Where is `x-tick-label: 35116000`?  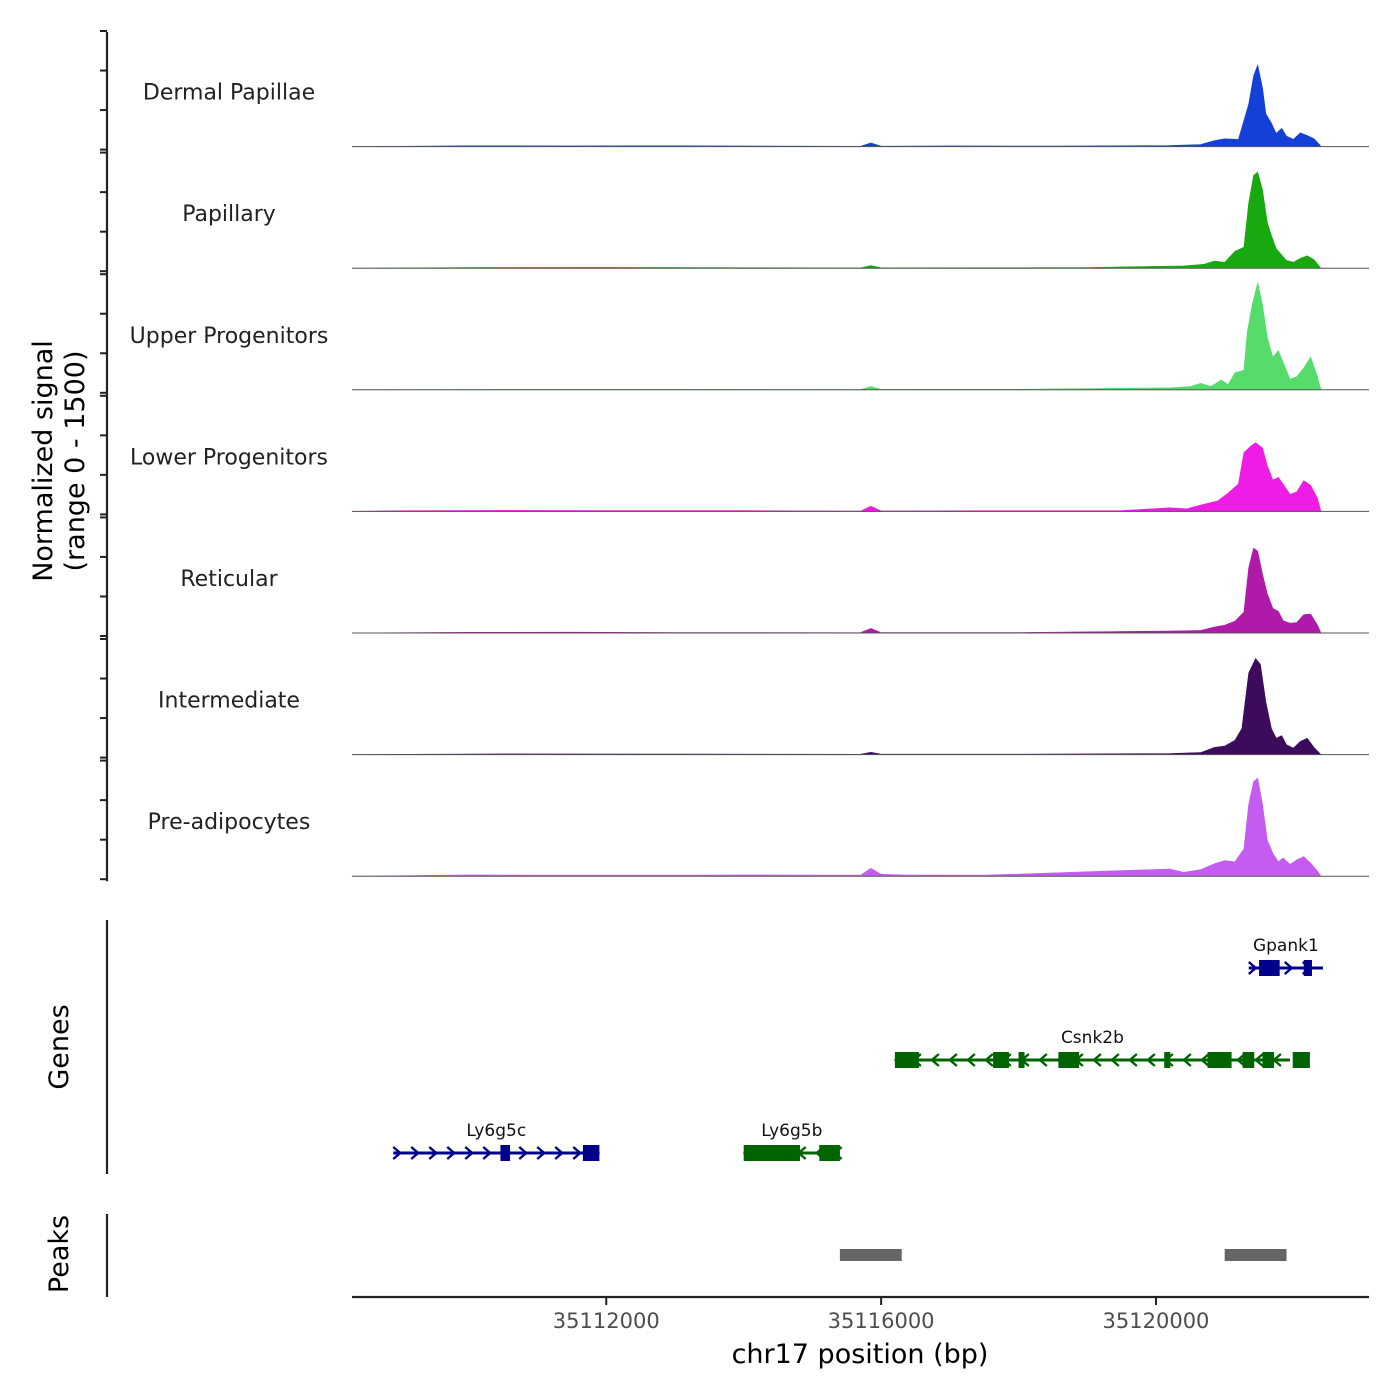
x-tick-label: 35116000 is located at coordinates (881, 1321).